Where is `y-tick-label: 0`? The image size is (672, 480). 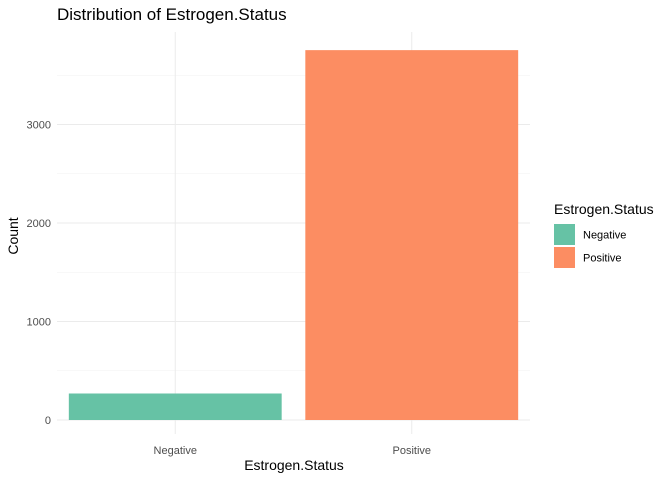 y-tick-label: 0 is located at coordinates (48, 421).